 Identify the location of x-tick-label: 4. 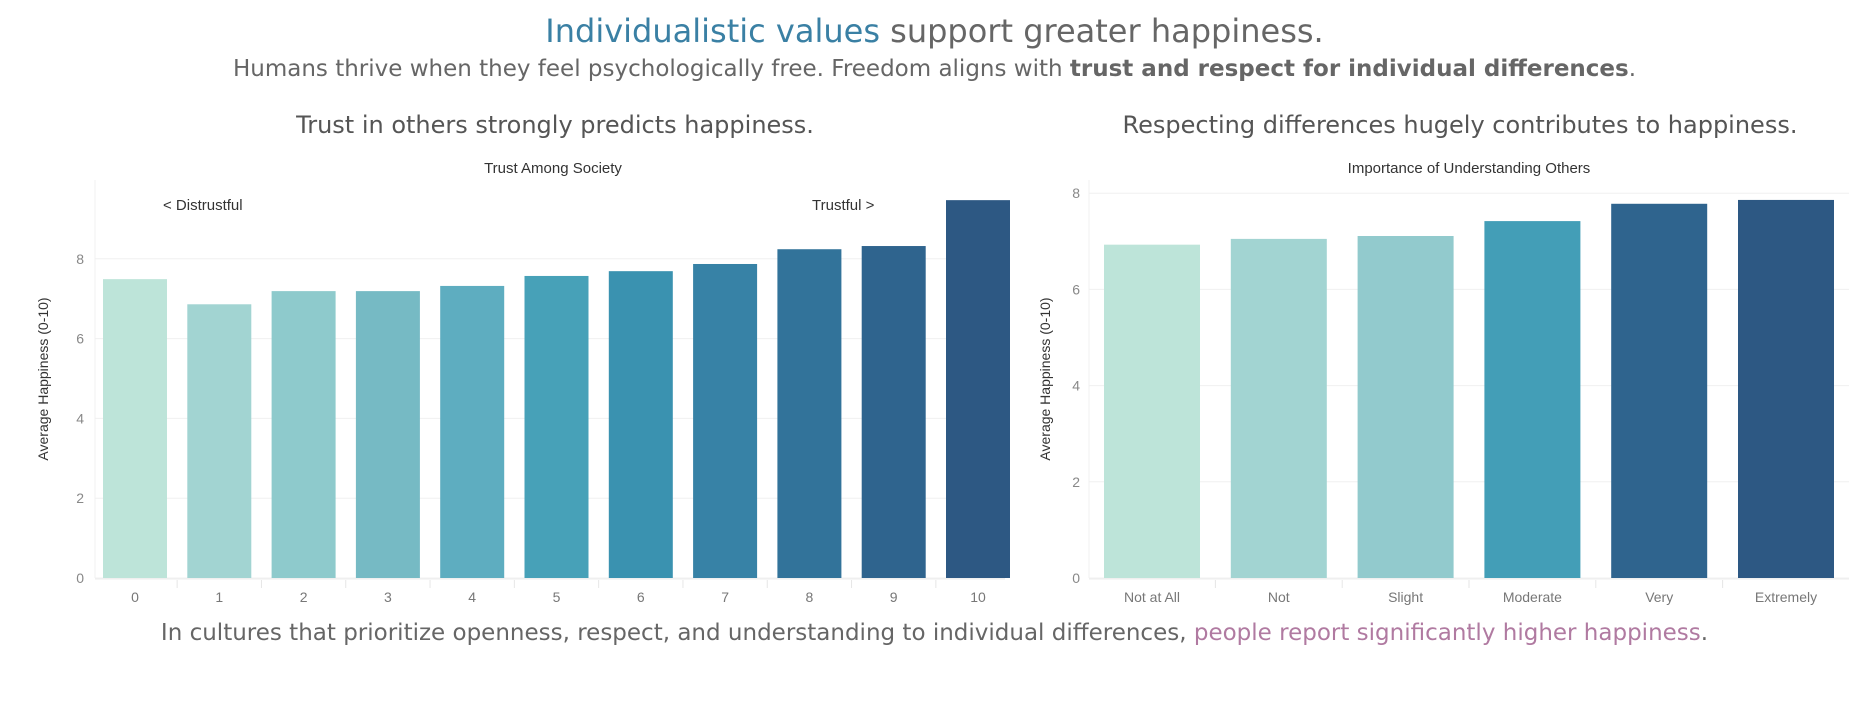
(472, 597).